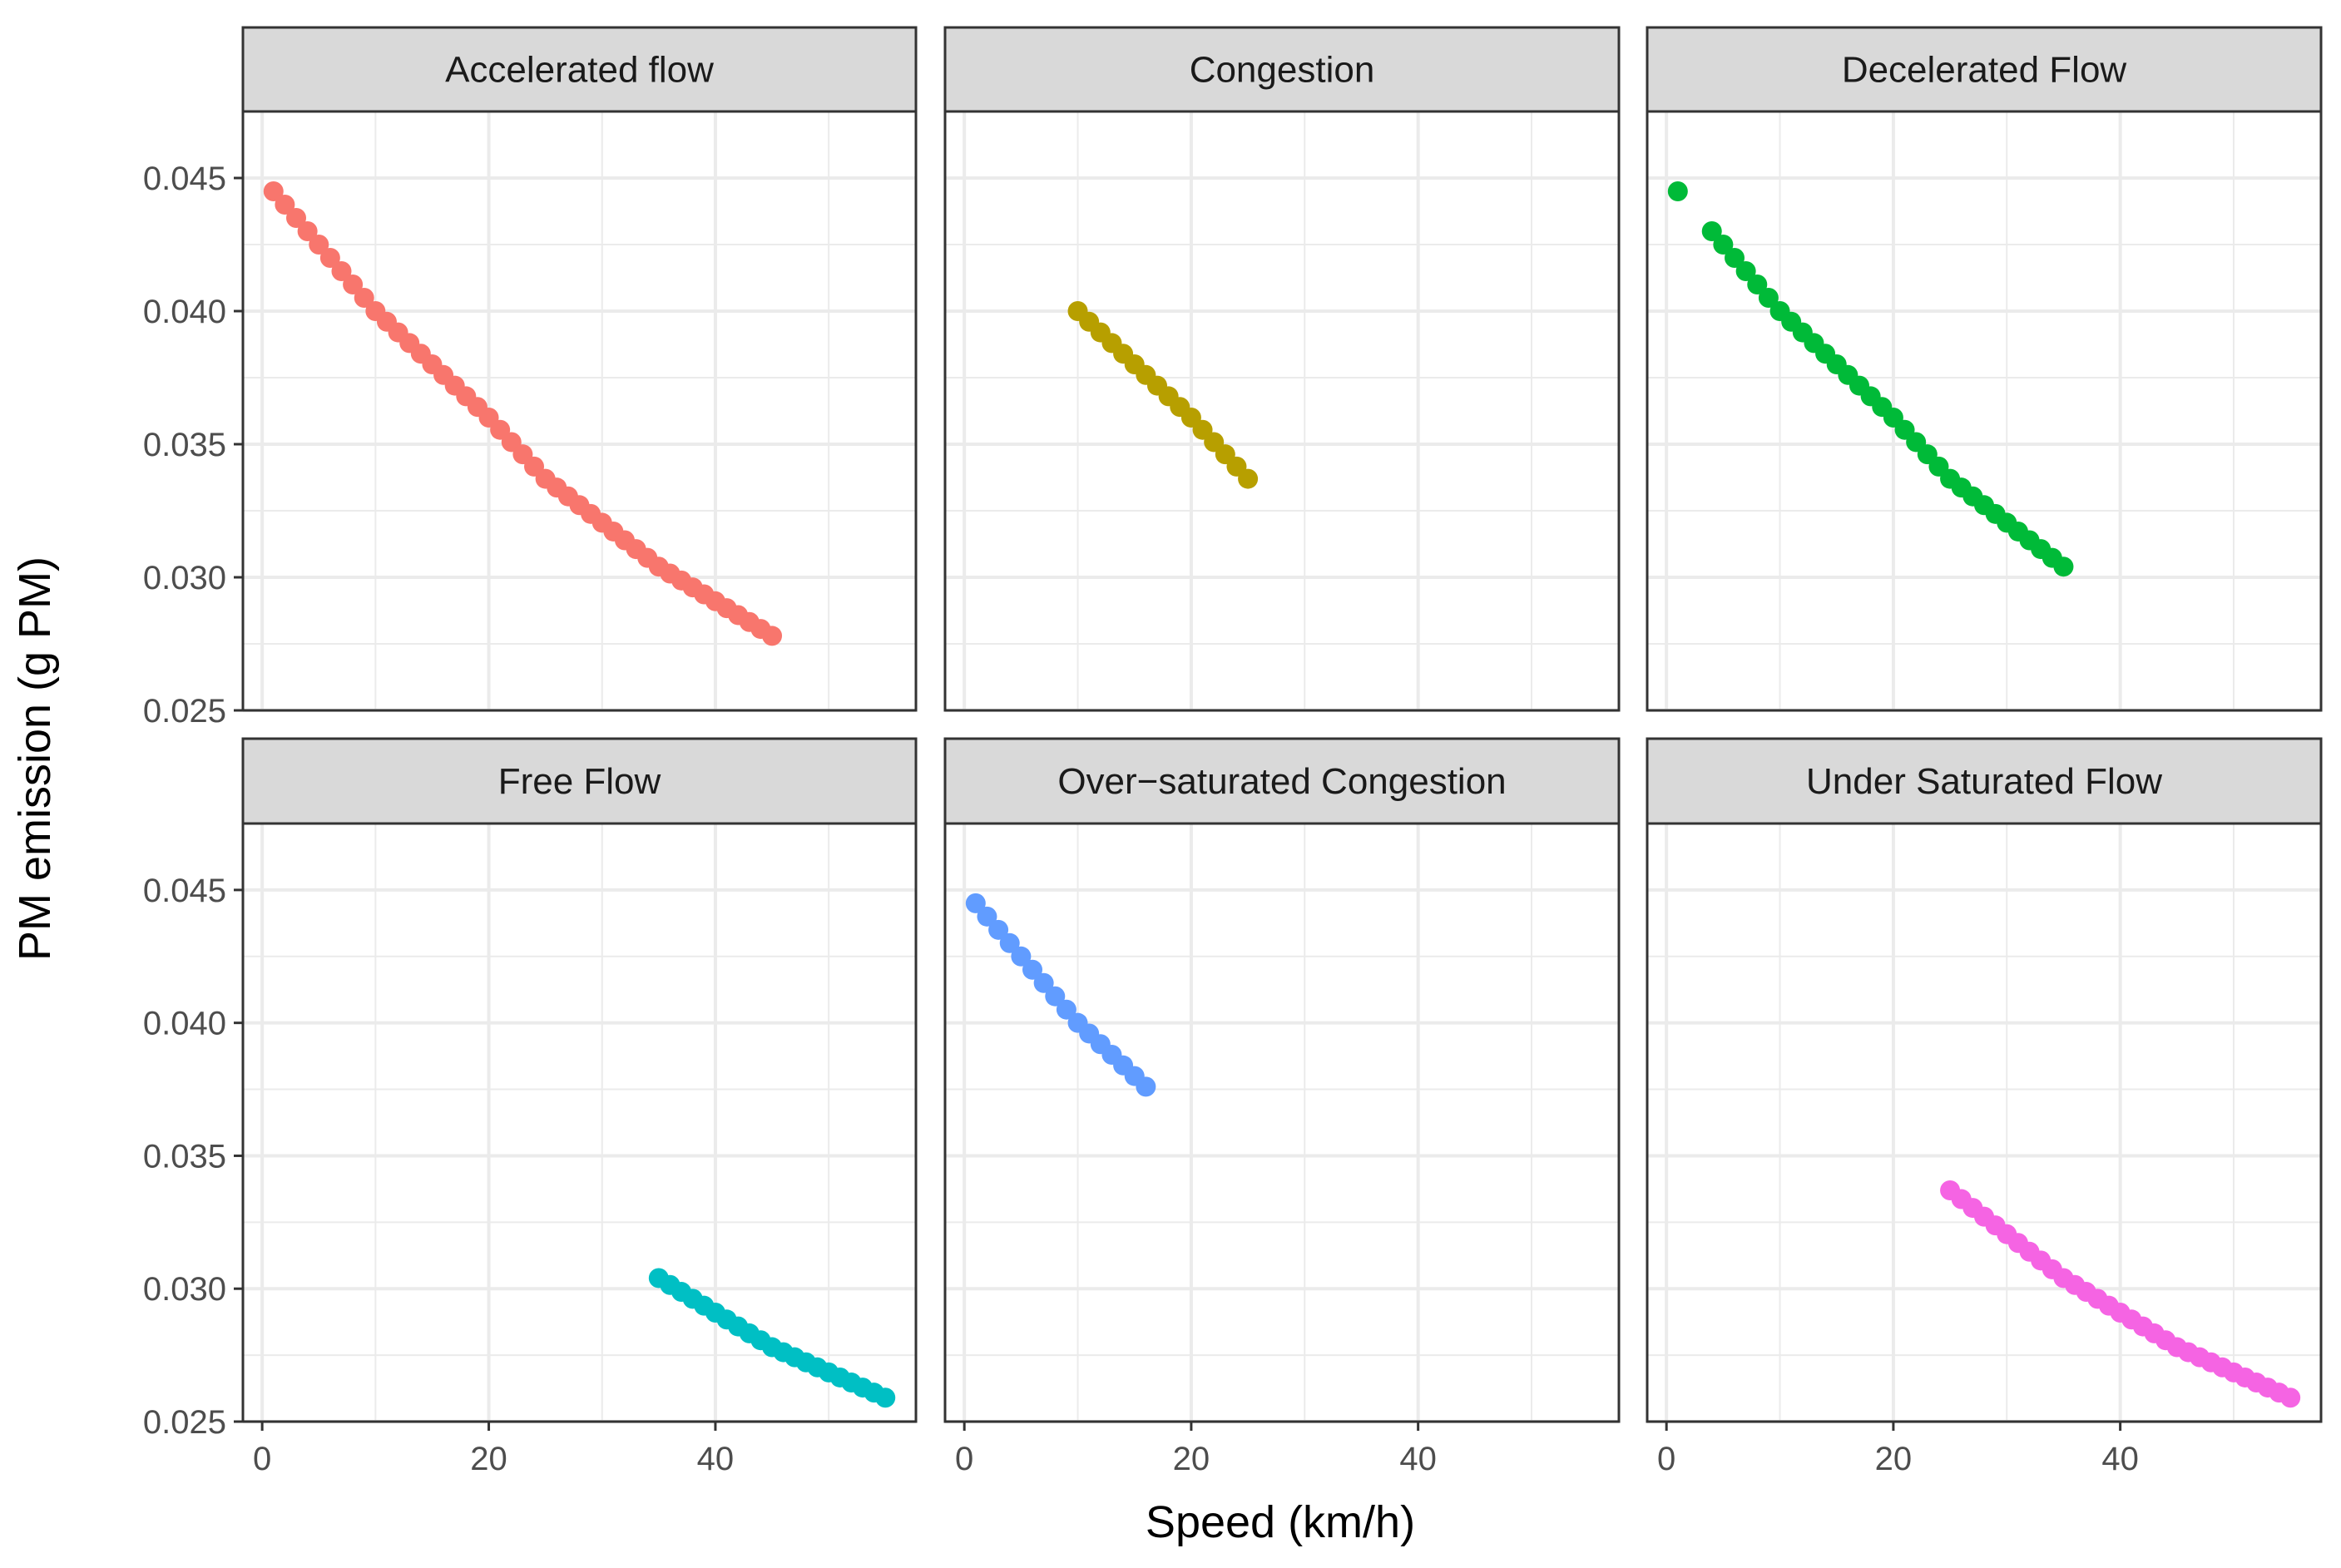 The height and width of the screenshot is (1568, 2341). I want to click on facet-panel: Decelerated Flow, so click(1984, 369).